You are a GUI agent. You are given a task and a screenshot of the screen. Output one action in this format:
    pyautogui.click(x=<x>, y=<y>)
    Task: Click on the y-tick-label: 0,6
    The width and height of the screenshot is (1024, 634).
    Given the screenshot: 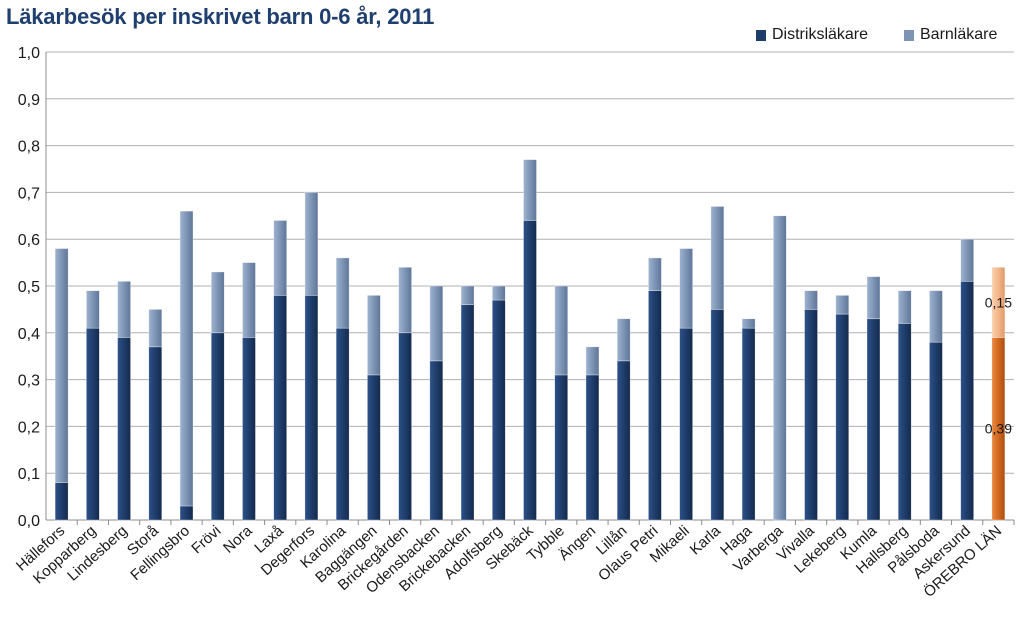 What is the action you would take?
    pyautogui.click(x=29, y=240)
    